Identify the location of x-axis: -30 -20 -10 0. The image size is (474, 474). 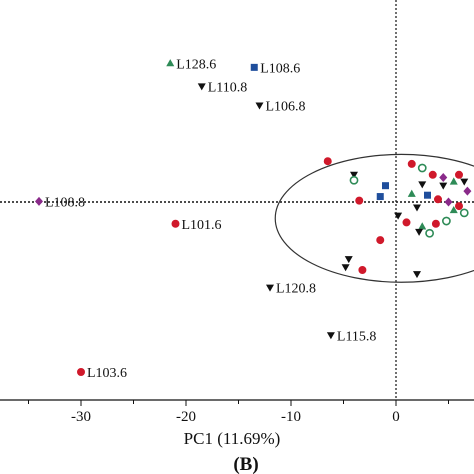
(237, 412).